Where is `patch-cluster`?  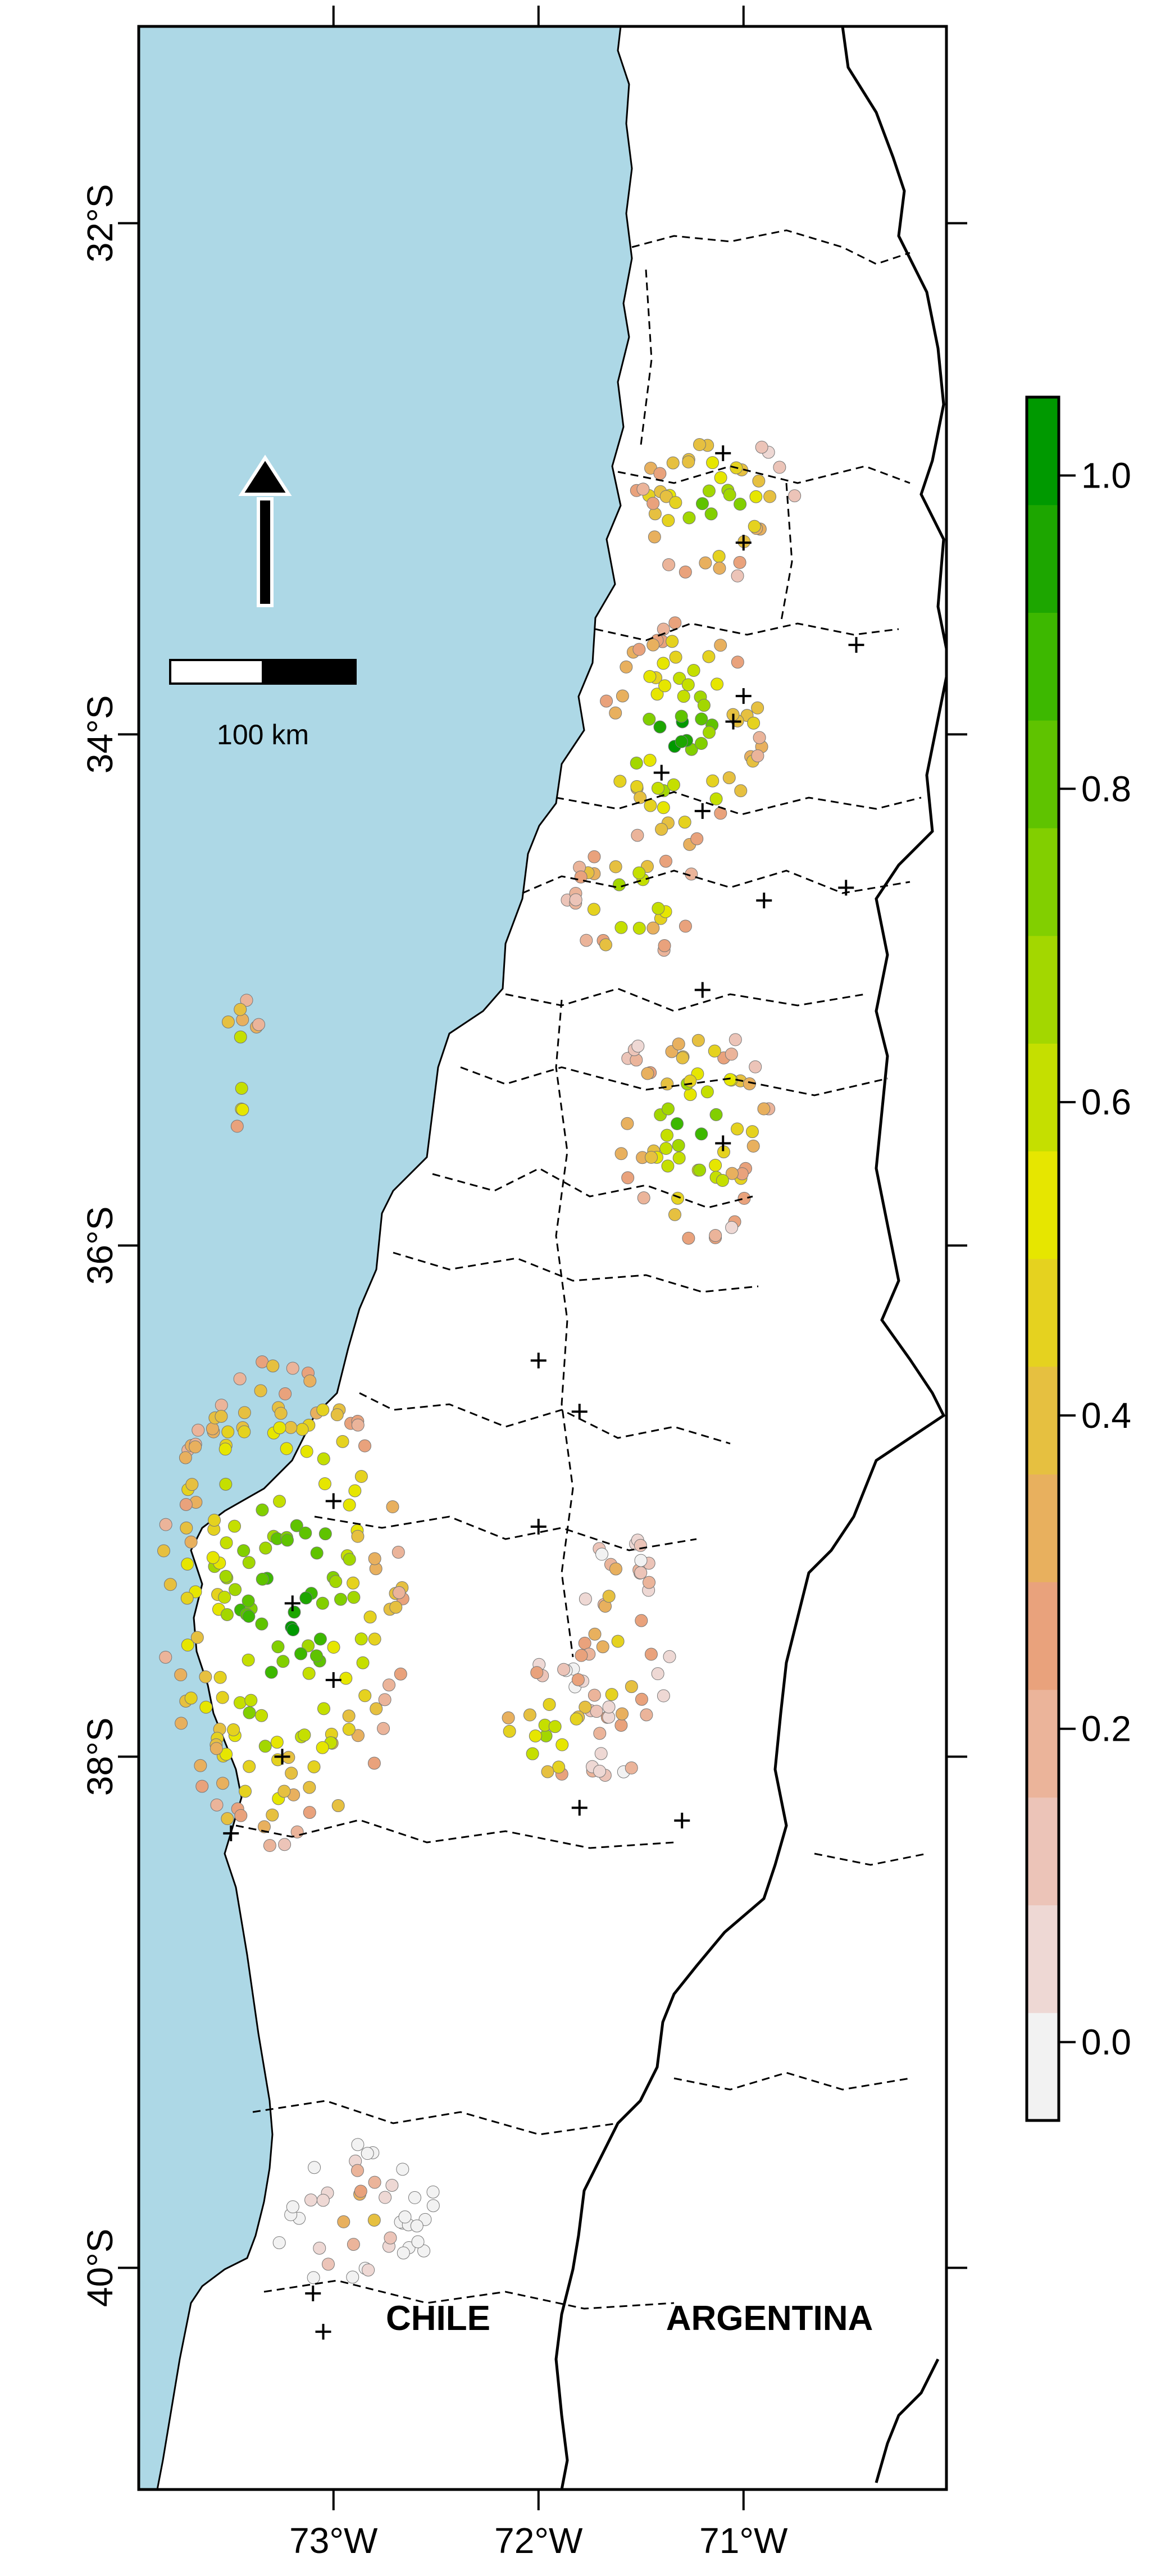
patch-cluster is located at coordinates (695, 1139).